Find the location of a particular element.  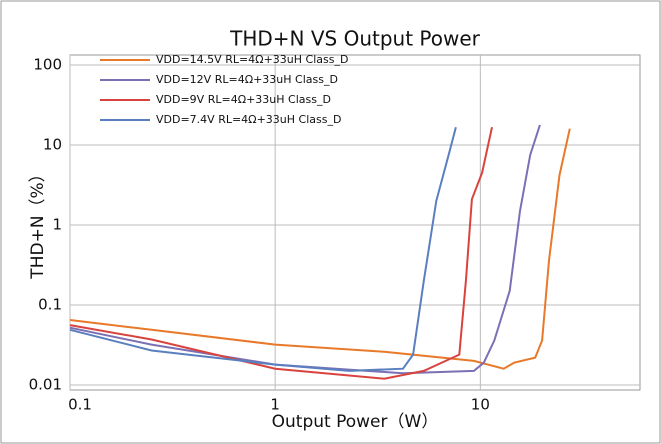

chart-title: THD+N VS Output Power is located at coordinates (355, 39).